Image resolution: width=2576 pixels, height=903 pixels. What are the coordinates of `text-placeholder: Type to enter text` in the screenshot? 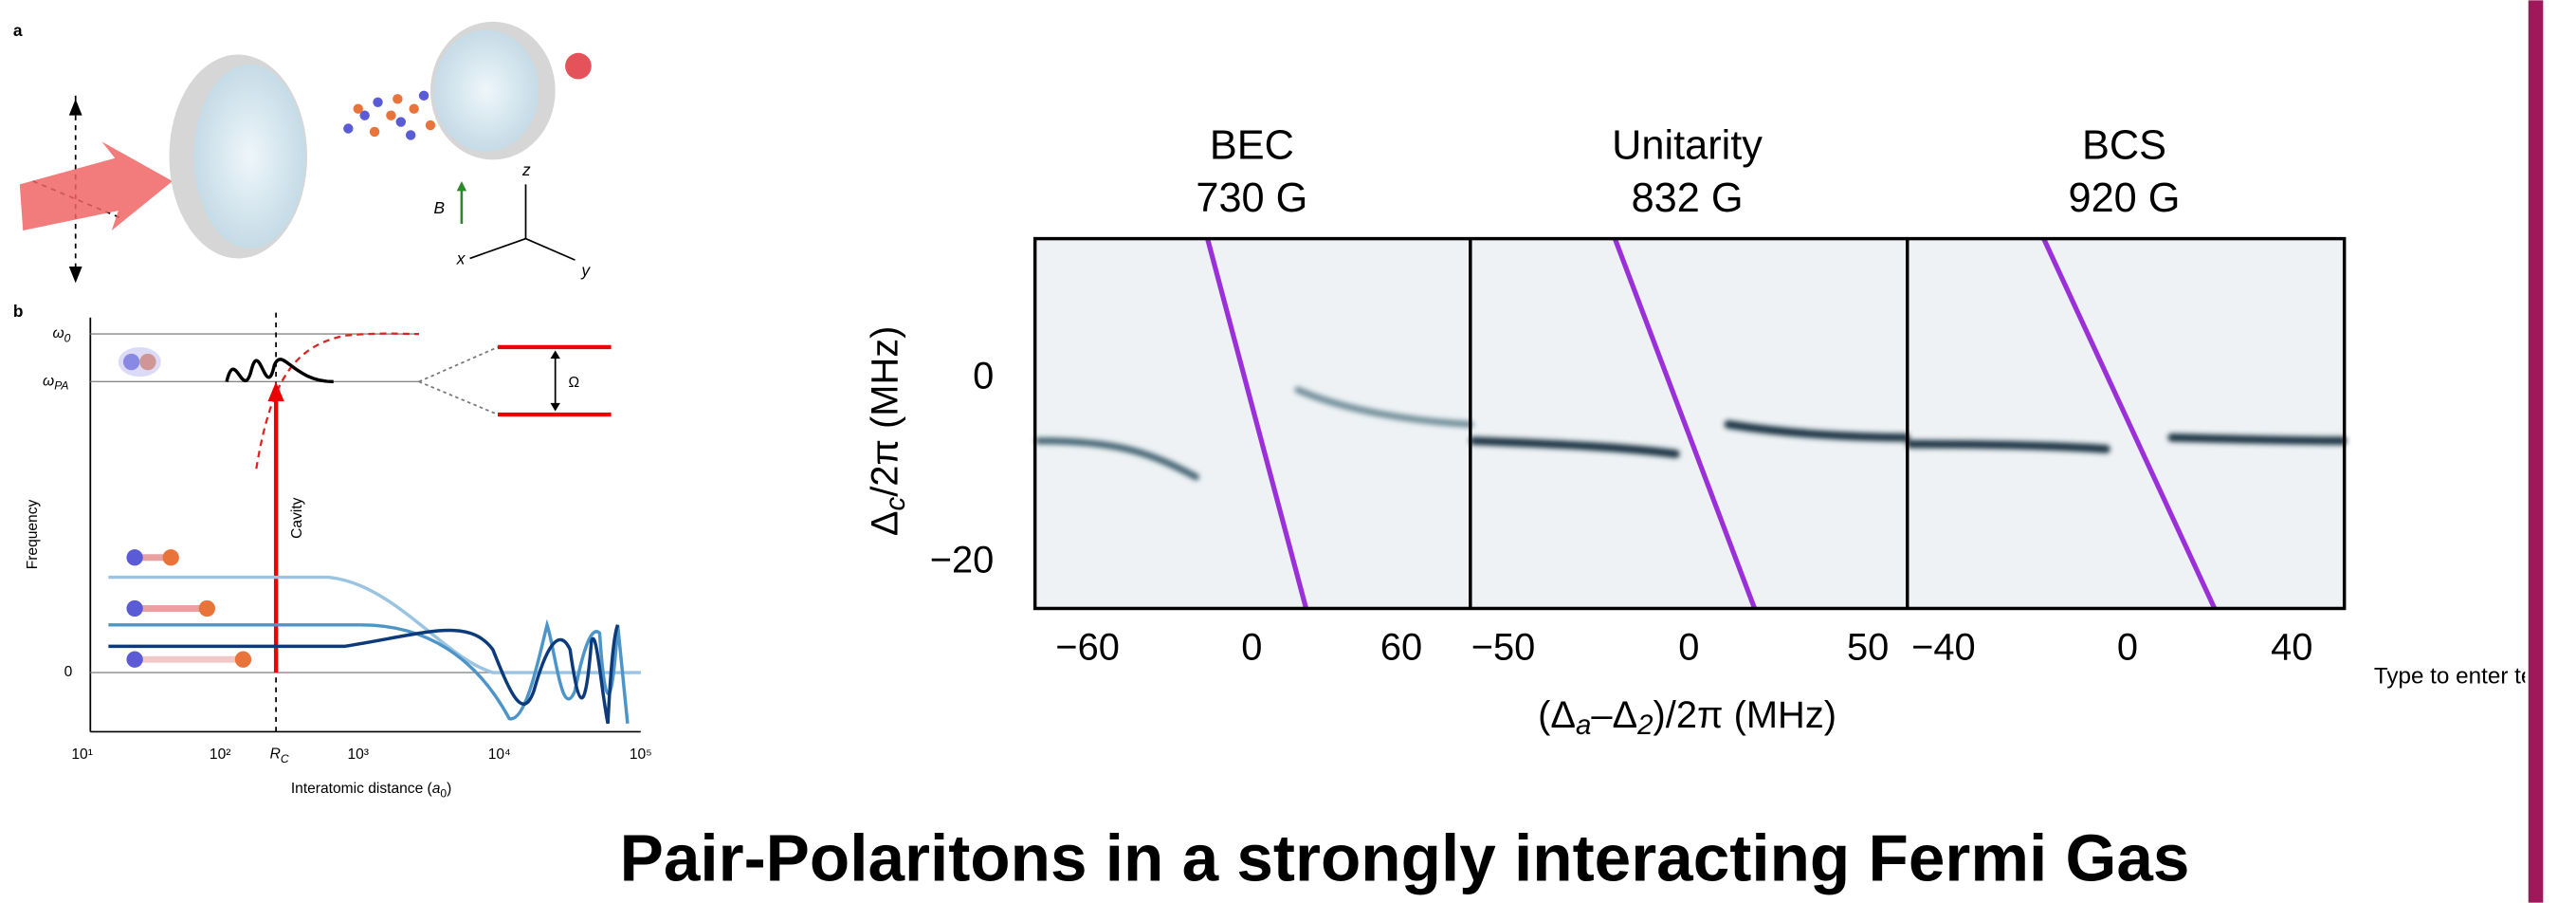 It's located at (2463, 677).